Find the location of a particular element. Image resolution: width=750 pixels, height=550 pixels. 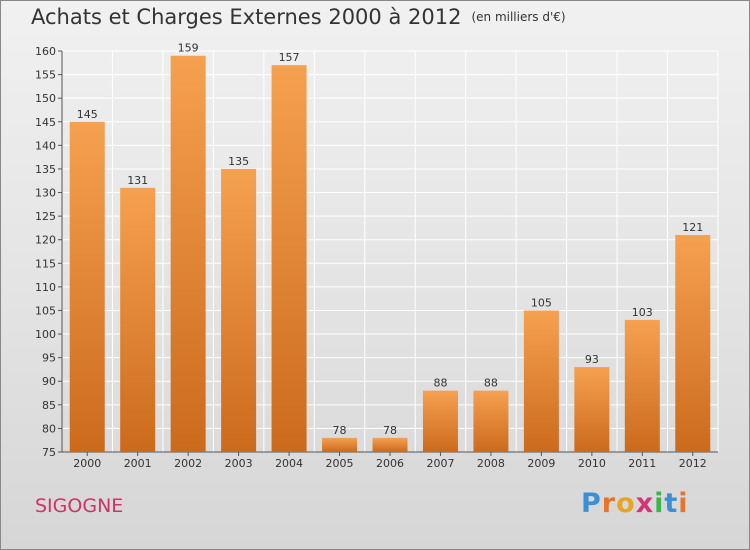

x-tick-label-2006: 2006 is located at coordinates (390, 463).